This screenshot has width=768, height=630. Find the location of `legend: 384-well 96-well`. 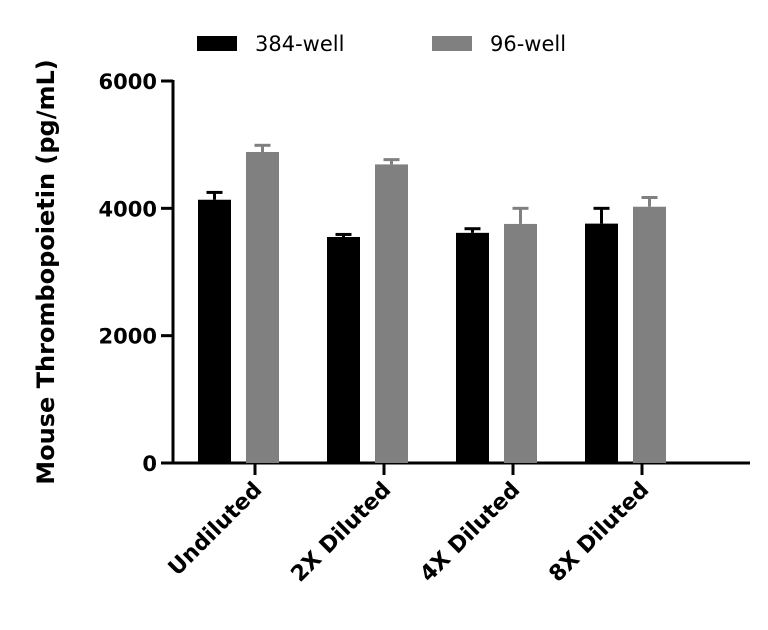

legend: 384-well 96-well is located at coordinates (381, 44).